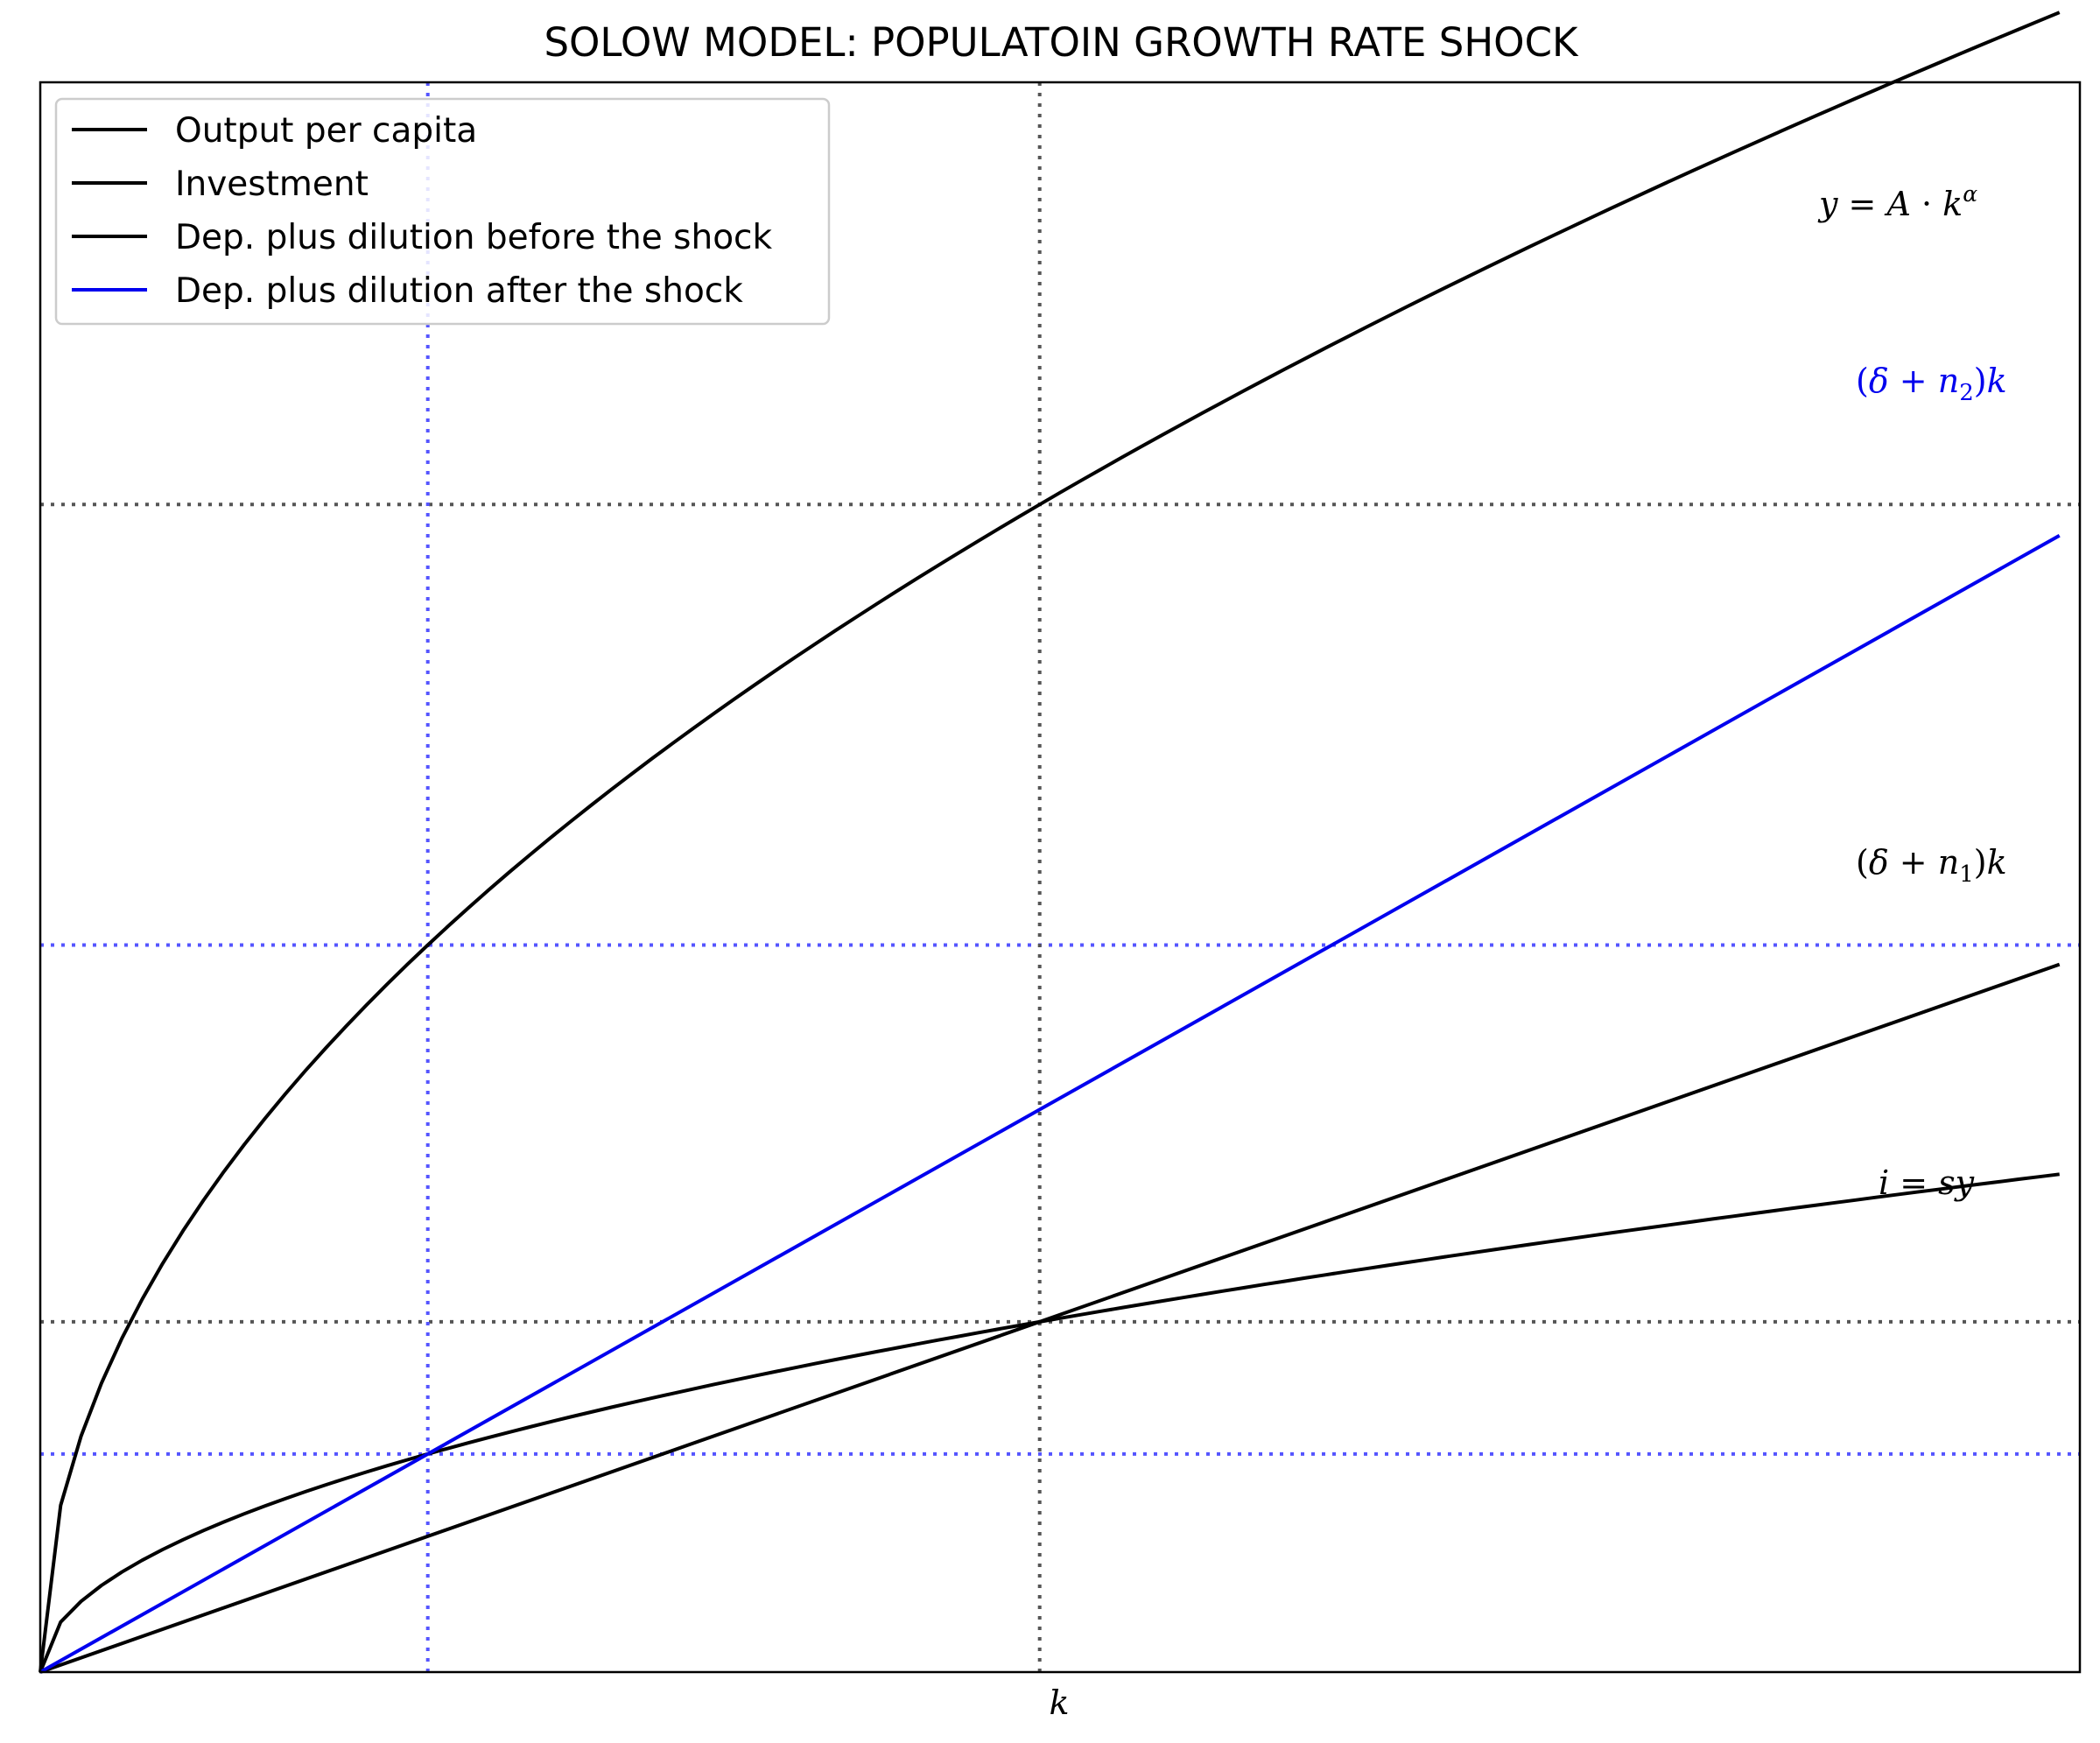 Image resolution: width=2100 pixels, height=1743 pixels. I want to click on legend-box, so click(442, 212).